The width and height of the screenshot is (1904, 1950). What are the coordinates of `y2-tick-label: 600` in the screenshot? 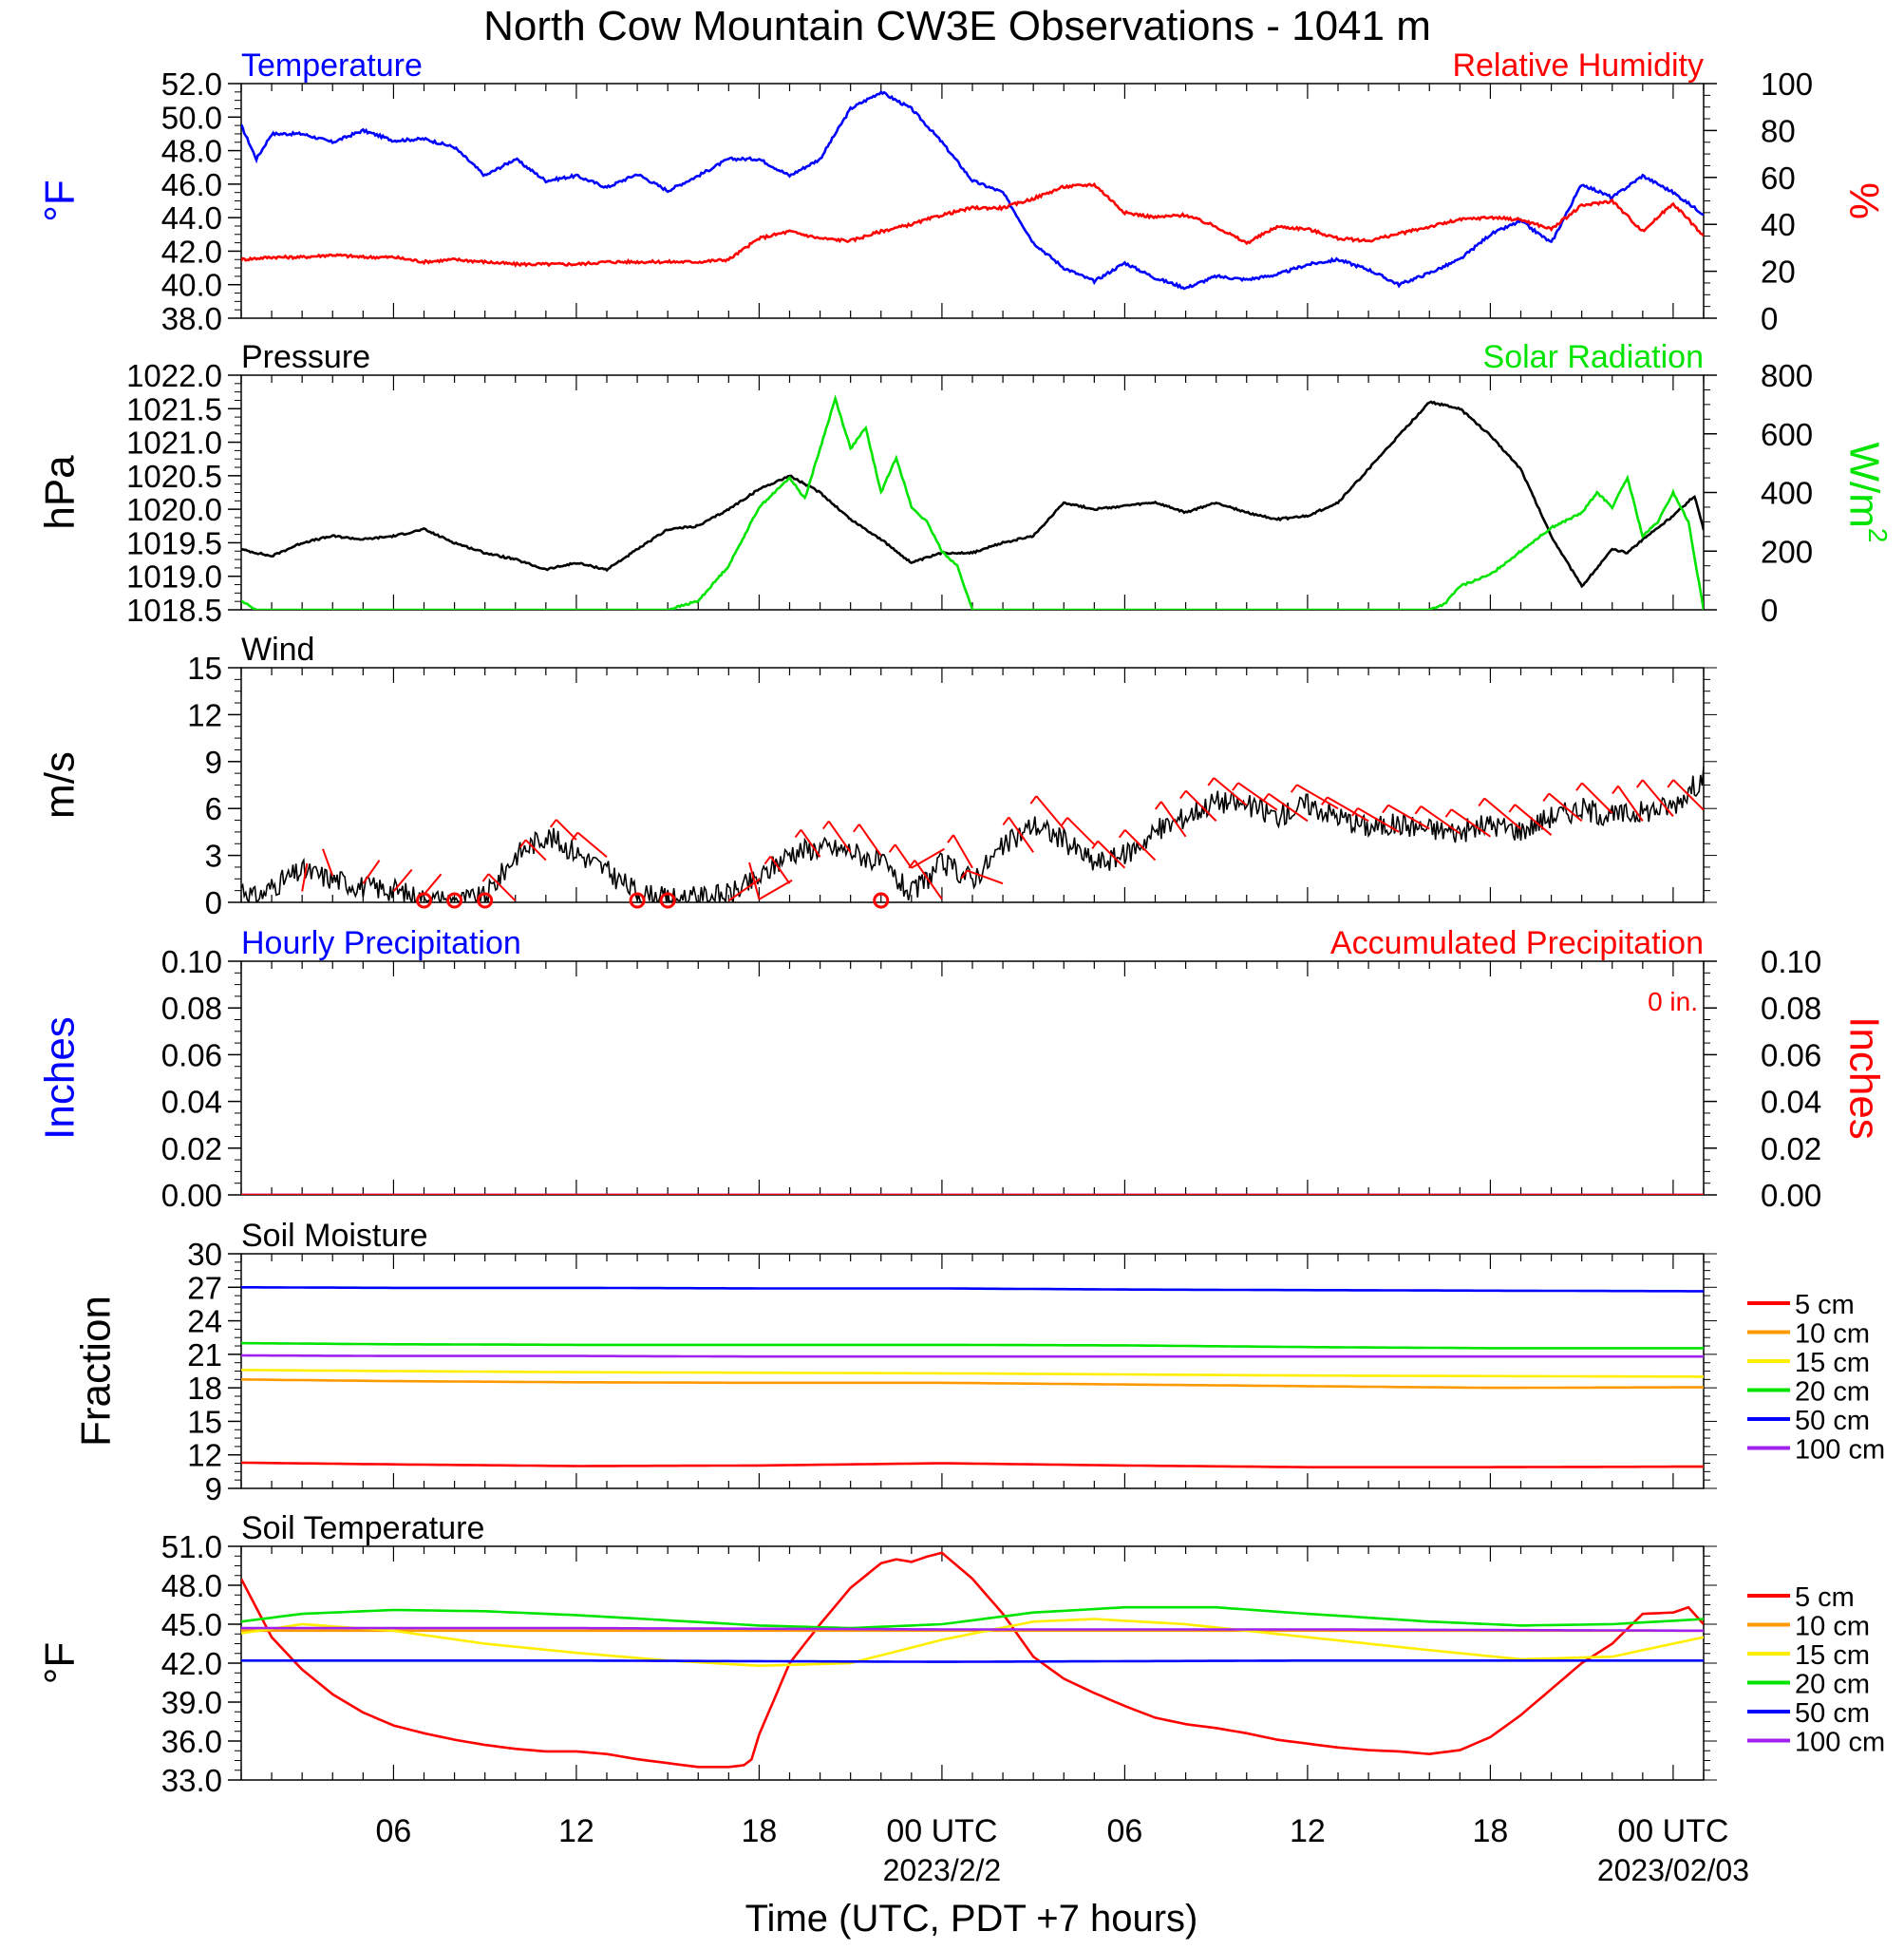 It's located at (1787, 434).